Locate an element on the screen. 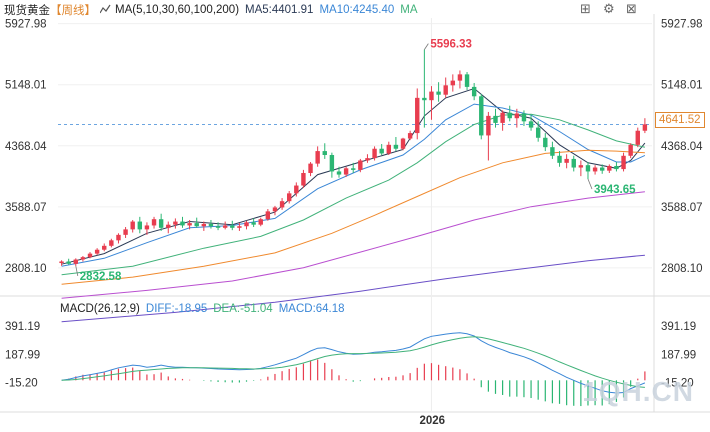 This screenshot has width=710, height=432. close-icon: ⊠ is located at coordinates (631, 9).